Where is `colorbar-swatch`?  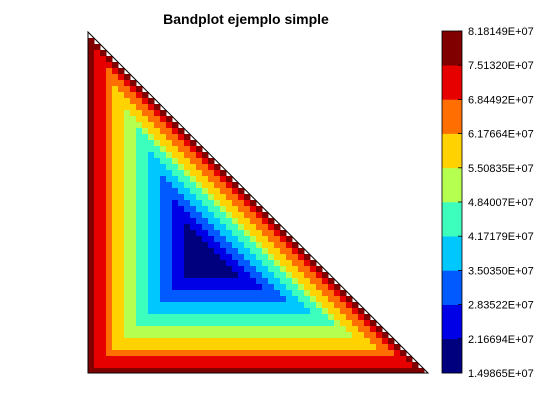 colorbar-swatch is located at coordinates (452, 116).